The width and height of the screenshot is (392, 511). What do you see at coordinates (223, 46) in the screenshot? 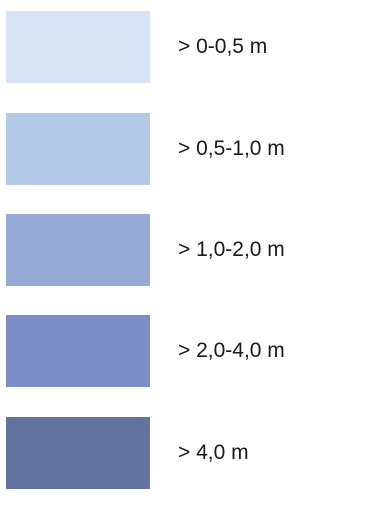
I see `legend-label: > 0-0,5 m` at bounding box center [223, 46].